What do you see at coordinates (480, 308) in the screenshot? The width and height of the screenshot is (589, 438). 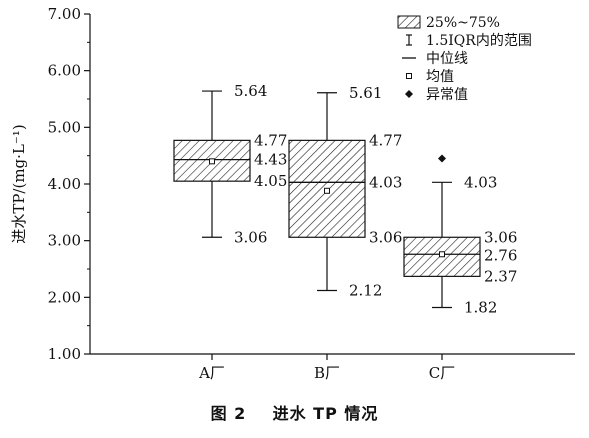 I see `label-whisker-low: 1.82` at bounding box center [480, 308].